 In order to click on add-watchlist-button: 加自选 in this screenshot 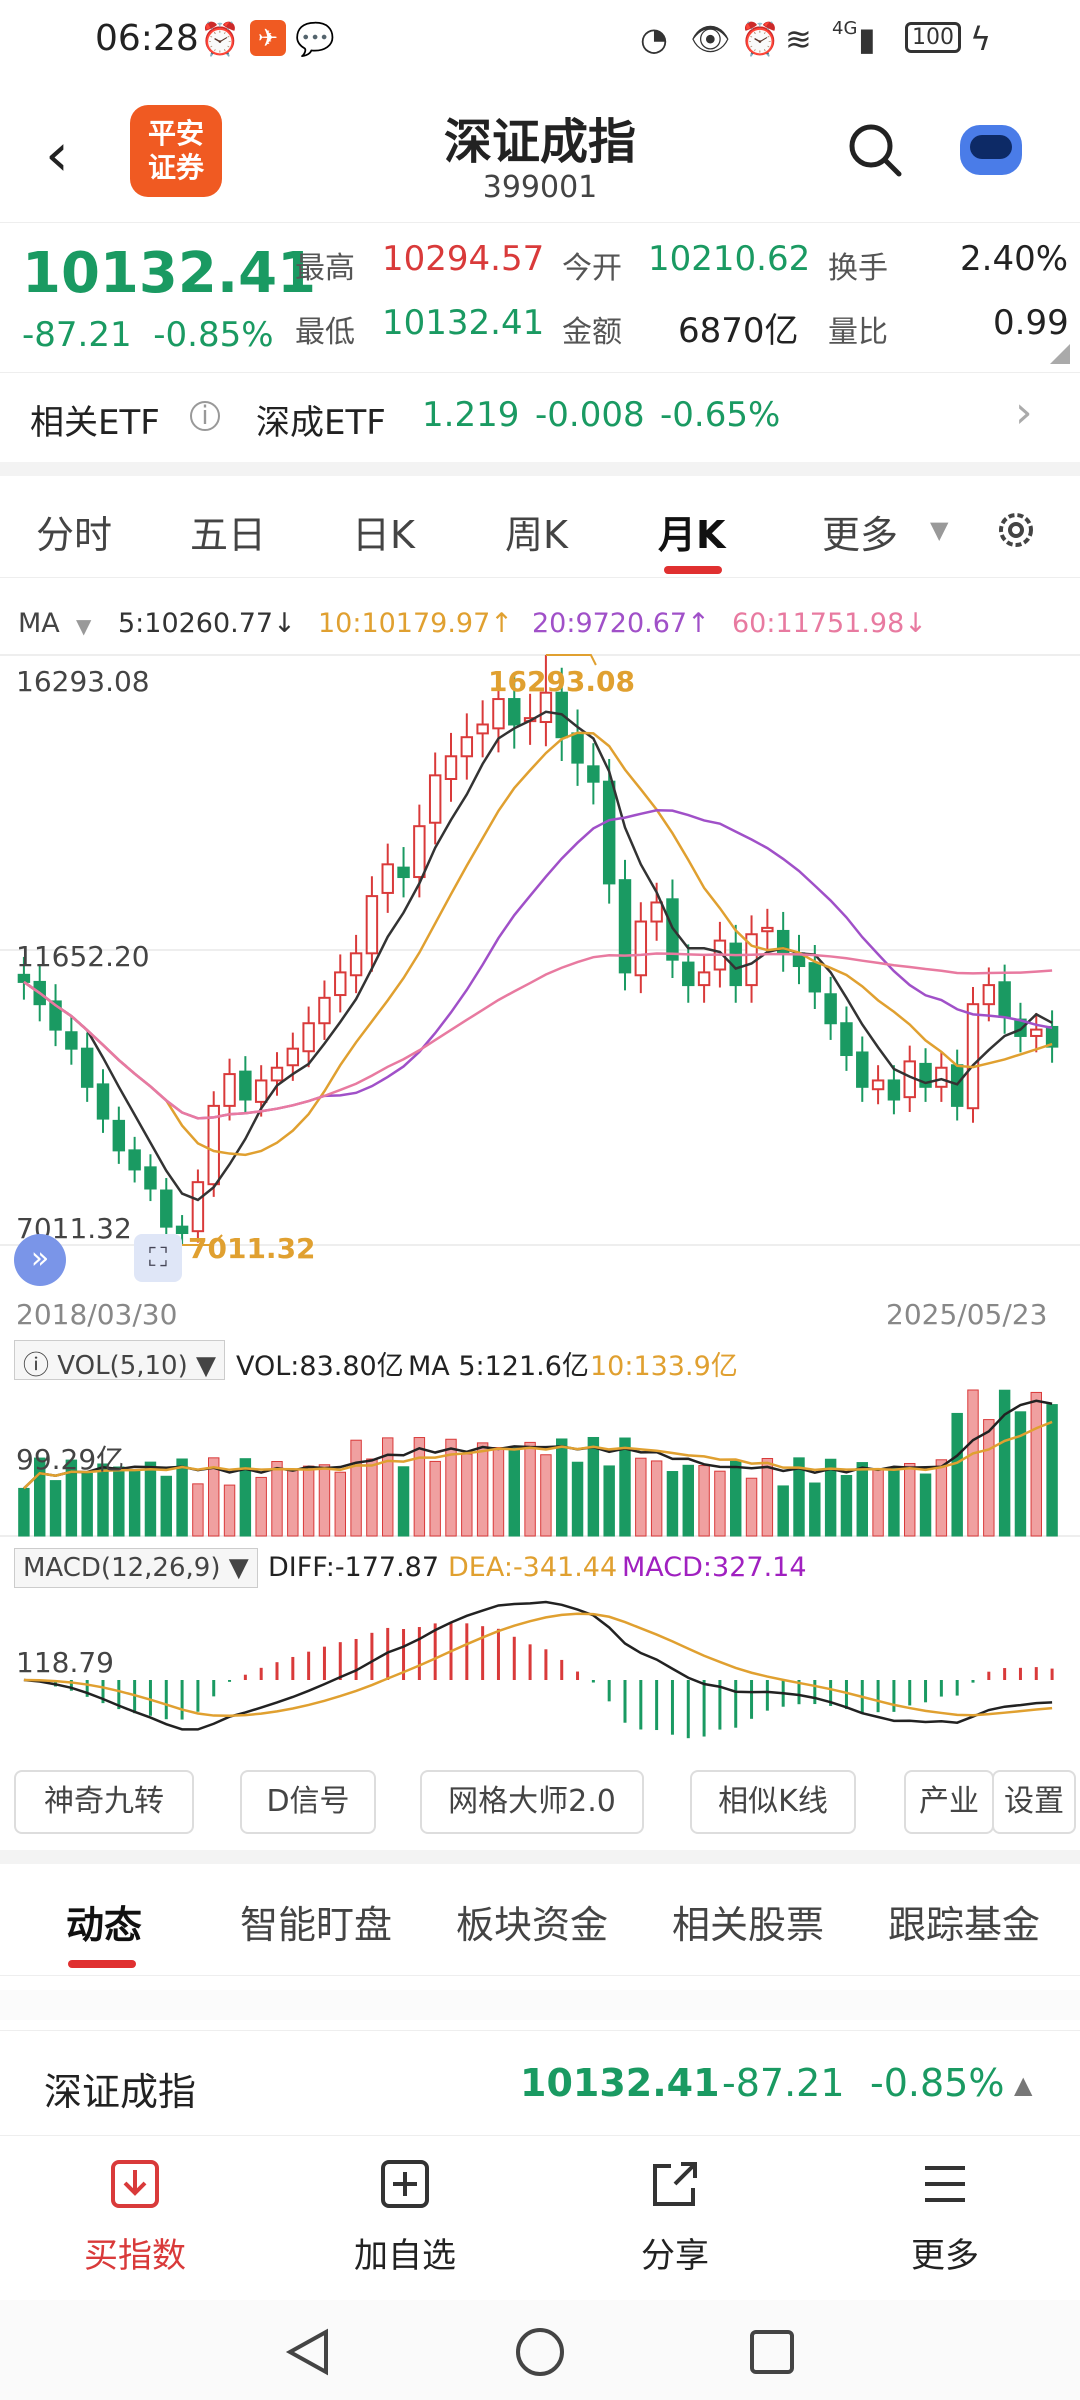, I will do `click(405, 2216)`.